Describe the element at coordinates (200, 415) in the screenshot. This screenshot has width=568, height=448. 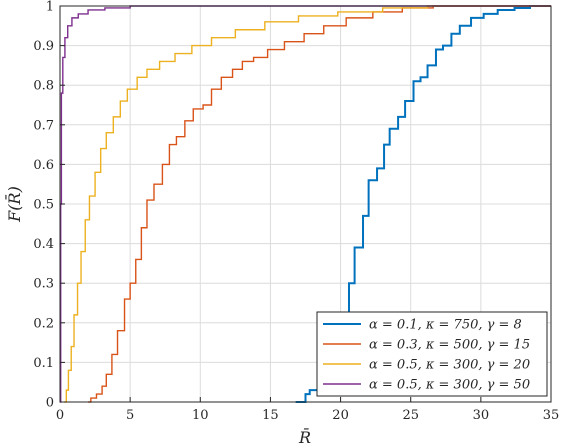
I see `x-tick-label: 10` at that location.